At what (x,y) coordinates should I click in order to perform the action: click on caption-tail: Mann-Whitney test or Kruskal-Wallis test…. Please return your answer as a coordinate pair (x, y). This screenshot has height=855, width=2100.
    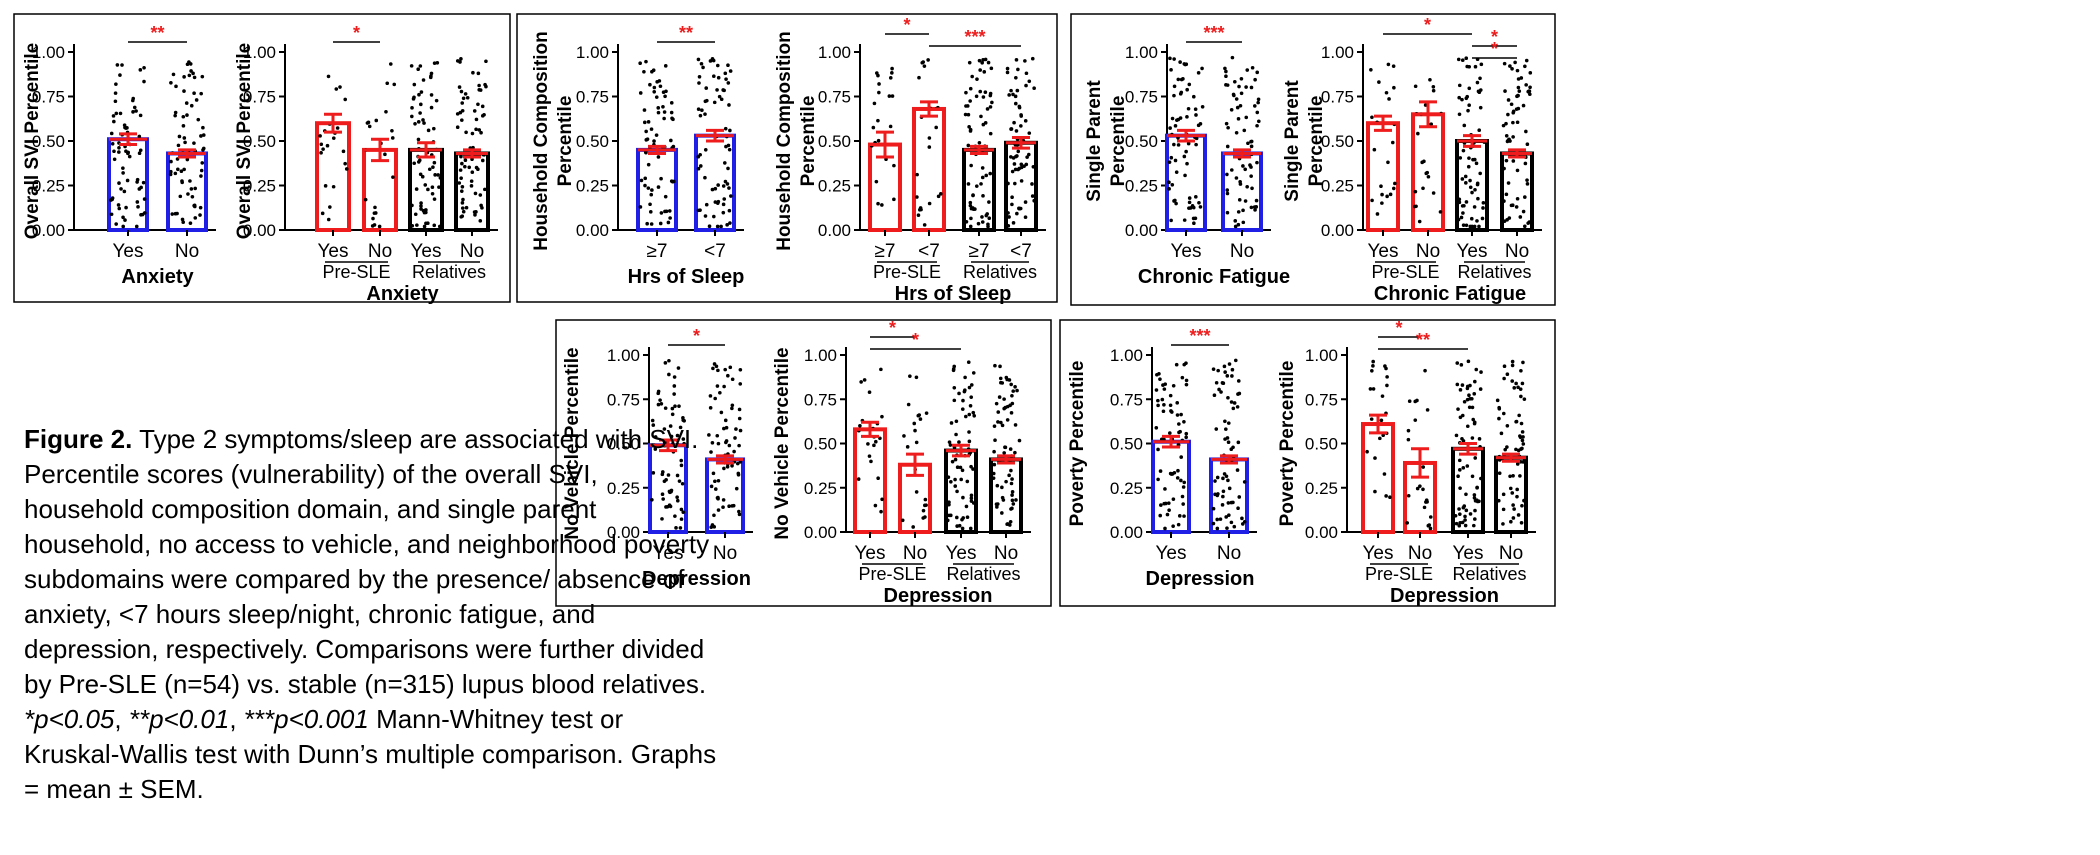
    Looking at the image, I should click on (370, 754).